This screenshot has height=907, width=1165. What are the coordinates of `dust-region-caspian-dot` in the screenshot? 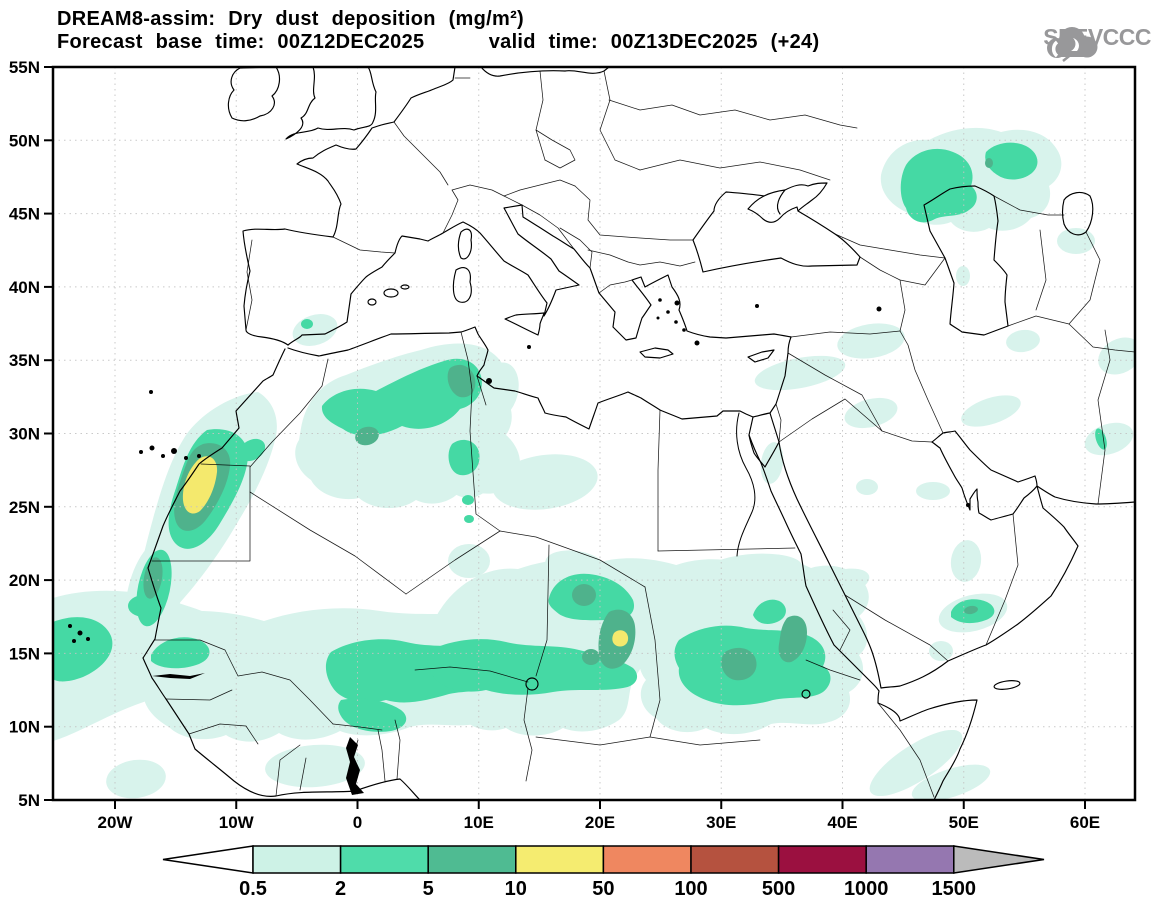 It's located at (989, 163).